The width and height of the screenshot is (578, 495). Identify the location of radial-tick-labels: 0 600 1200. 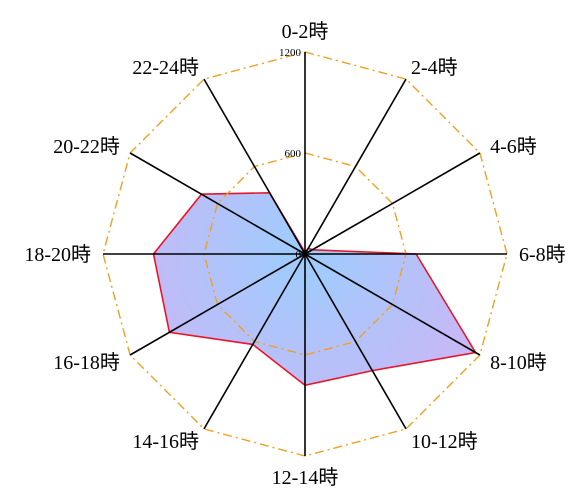
(290, 154).